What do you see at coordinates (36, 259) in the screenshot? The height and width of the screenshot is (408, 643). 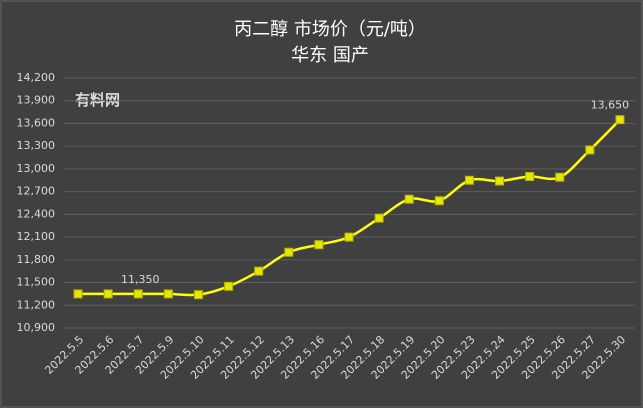 I see `y-tick-label: 11,800` at bounding box center [36, 259].